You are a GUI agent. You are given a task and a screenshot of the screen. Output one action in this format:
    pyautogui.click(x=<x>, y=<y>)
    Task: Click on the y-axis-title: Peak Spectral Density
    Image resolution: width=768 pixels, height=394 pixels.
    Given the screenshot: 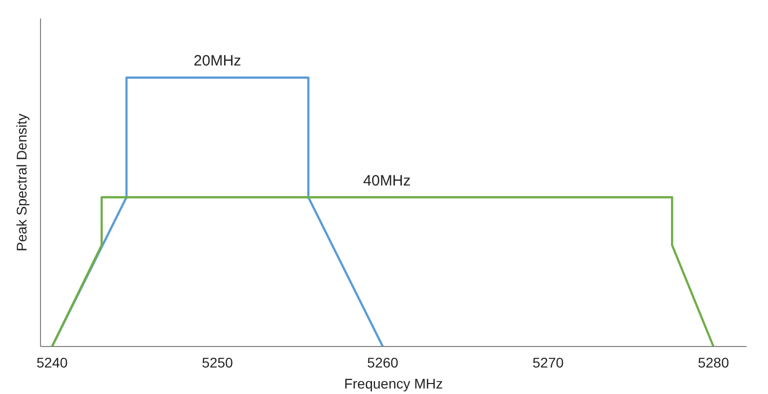 What is the action you would take?
    pyautogui.click(x=22, y=183)
    